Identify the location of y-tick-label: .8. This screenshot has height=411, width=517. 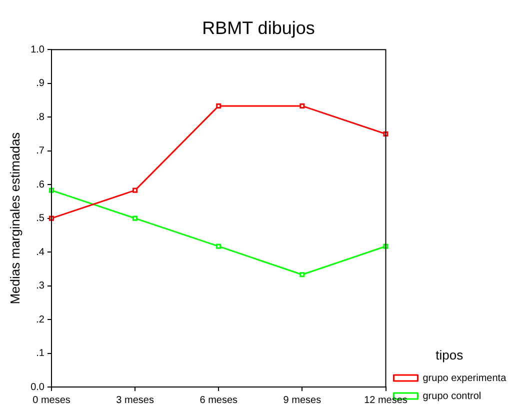
(40, 117).